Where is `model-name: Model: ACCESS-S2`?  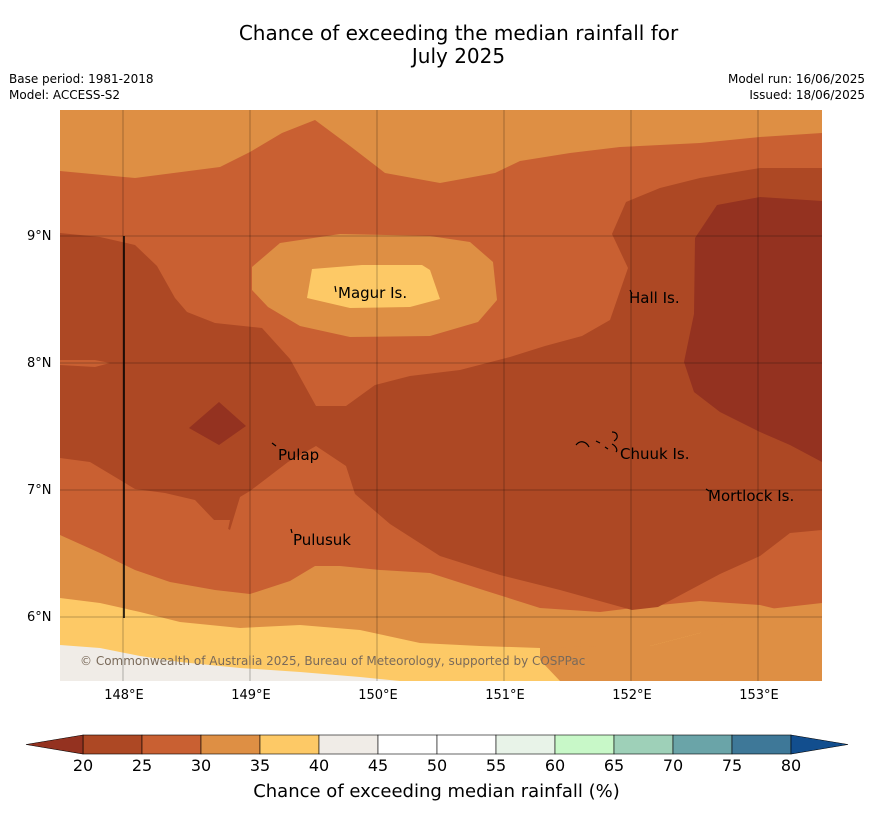 model-name: Model: ACCESS-S2 is located at coordinates (65, 95).